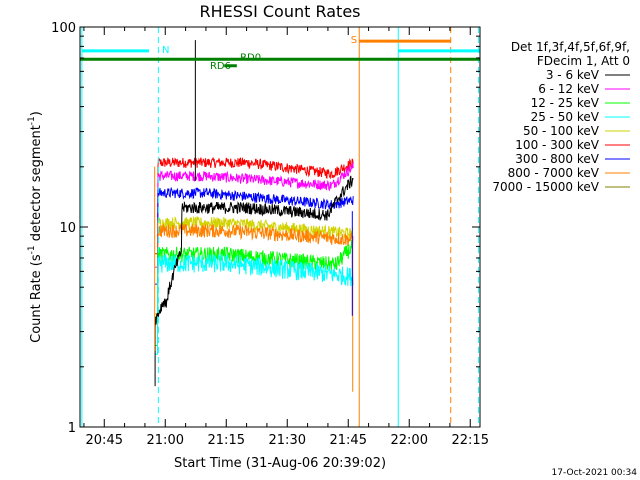 This screenshot has height=480, width=640. I want to click on rd6-label: RD6, so click(220, 66).